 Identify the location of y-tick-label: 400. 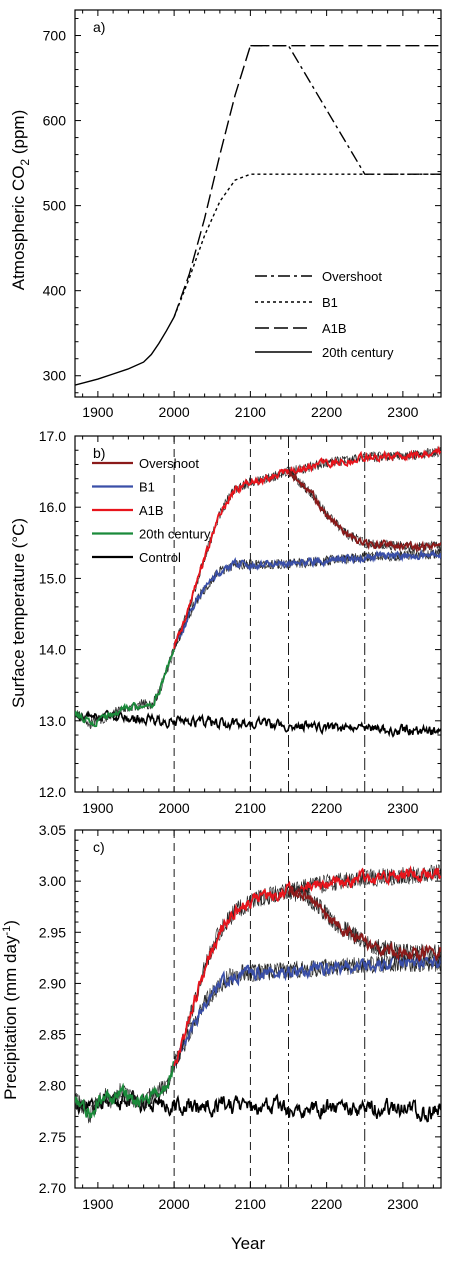
(55, 291).